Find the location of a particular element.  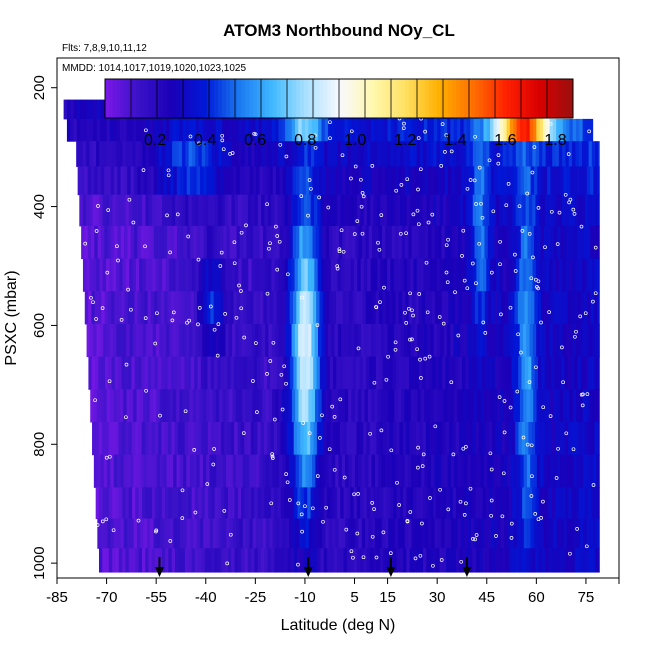

x-tick-label: -55 is located at coordinates (156, 597).